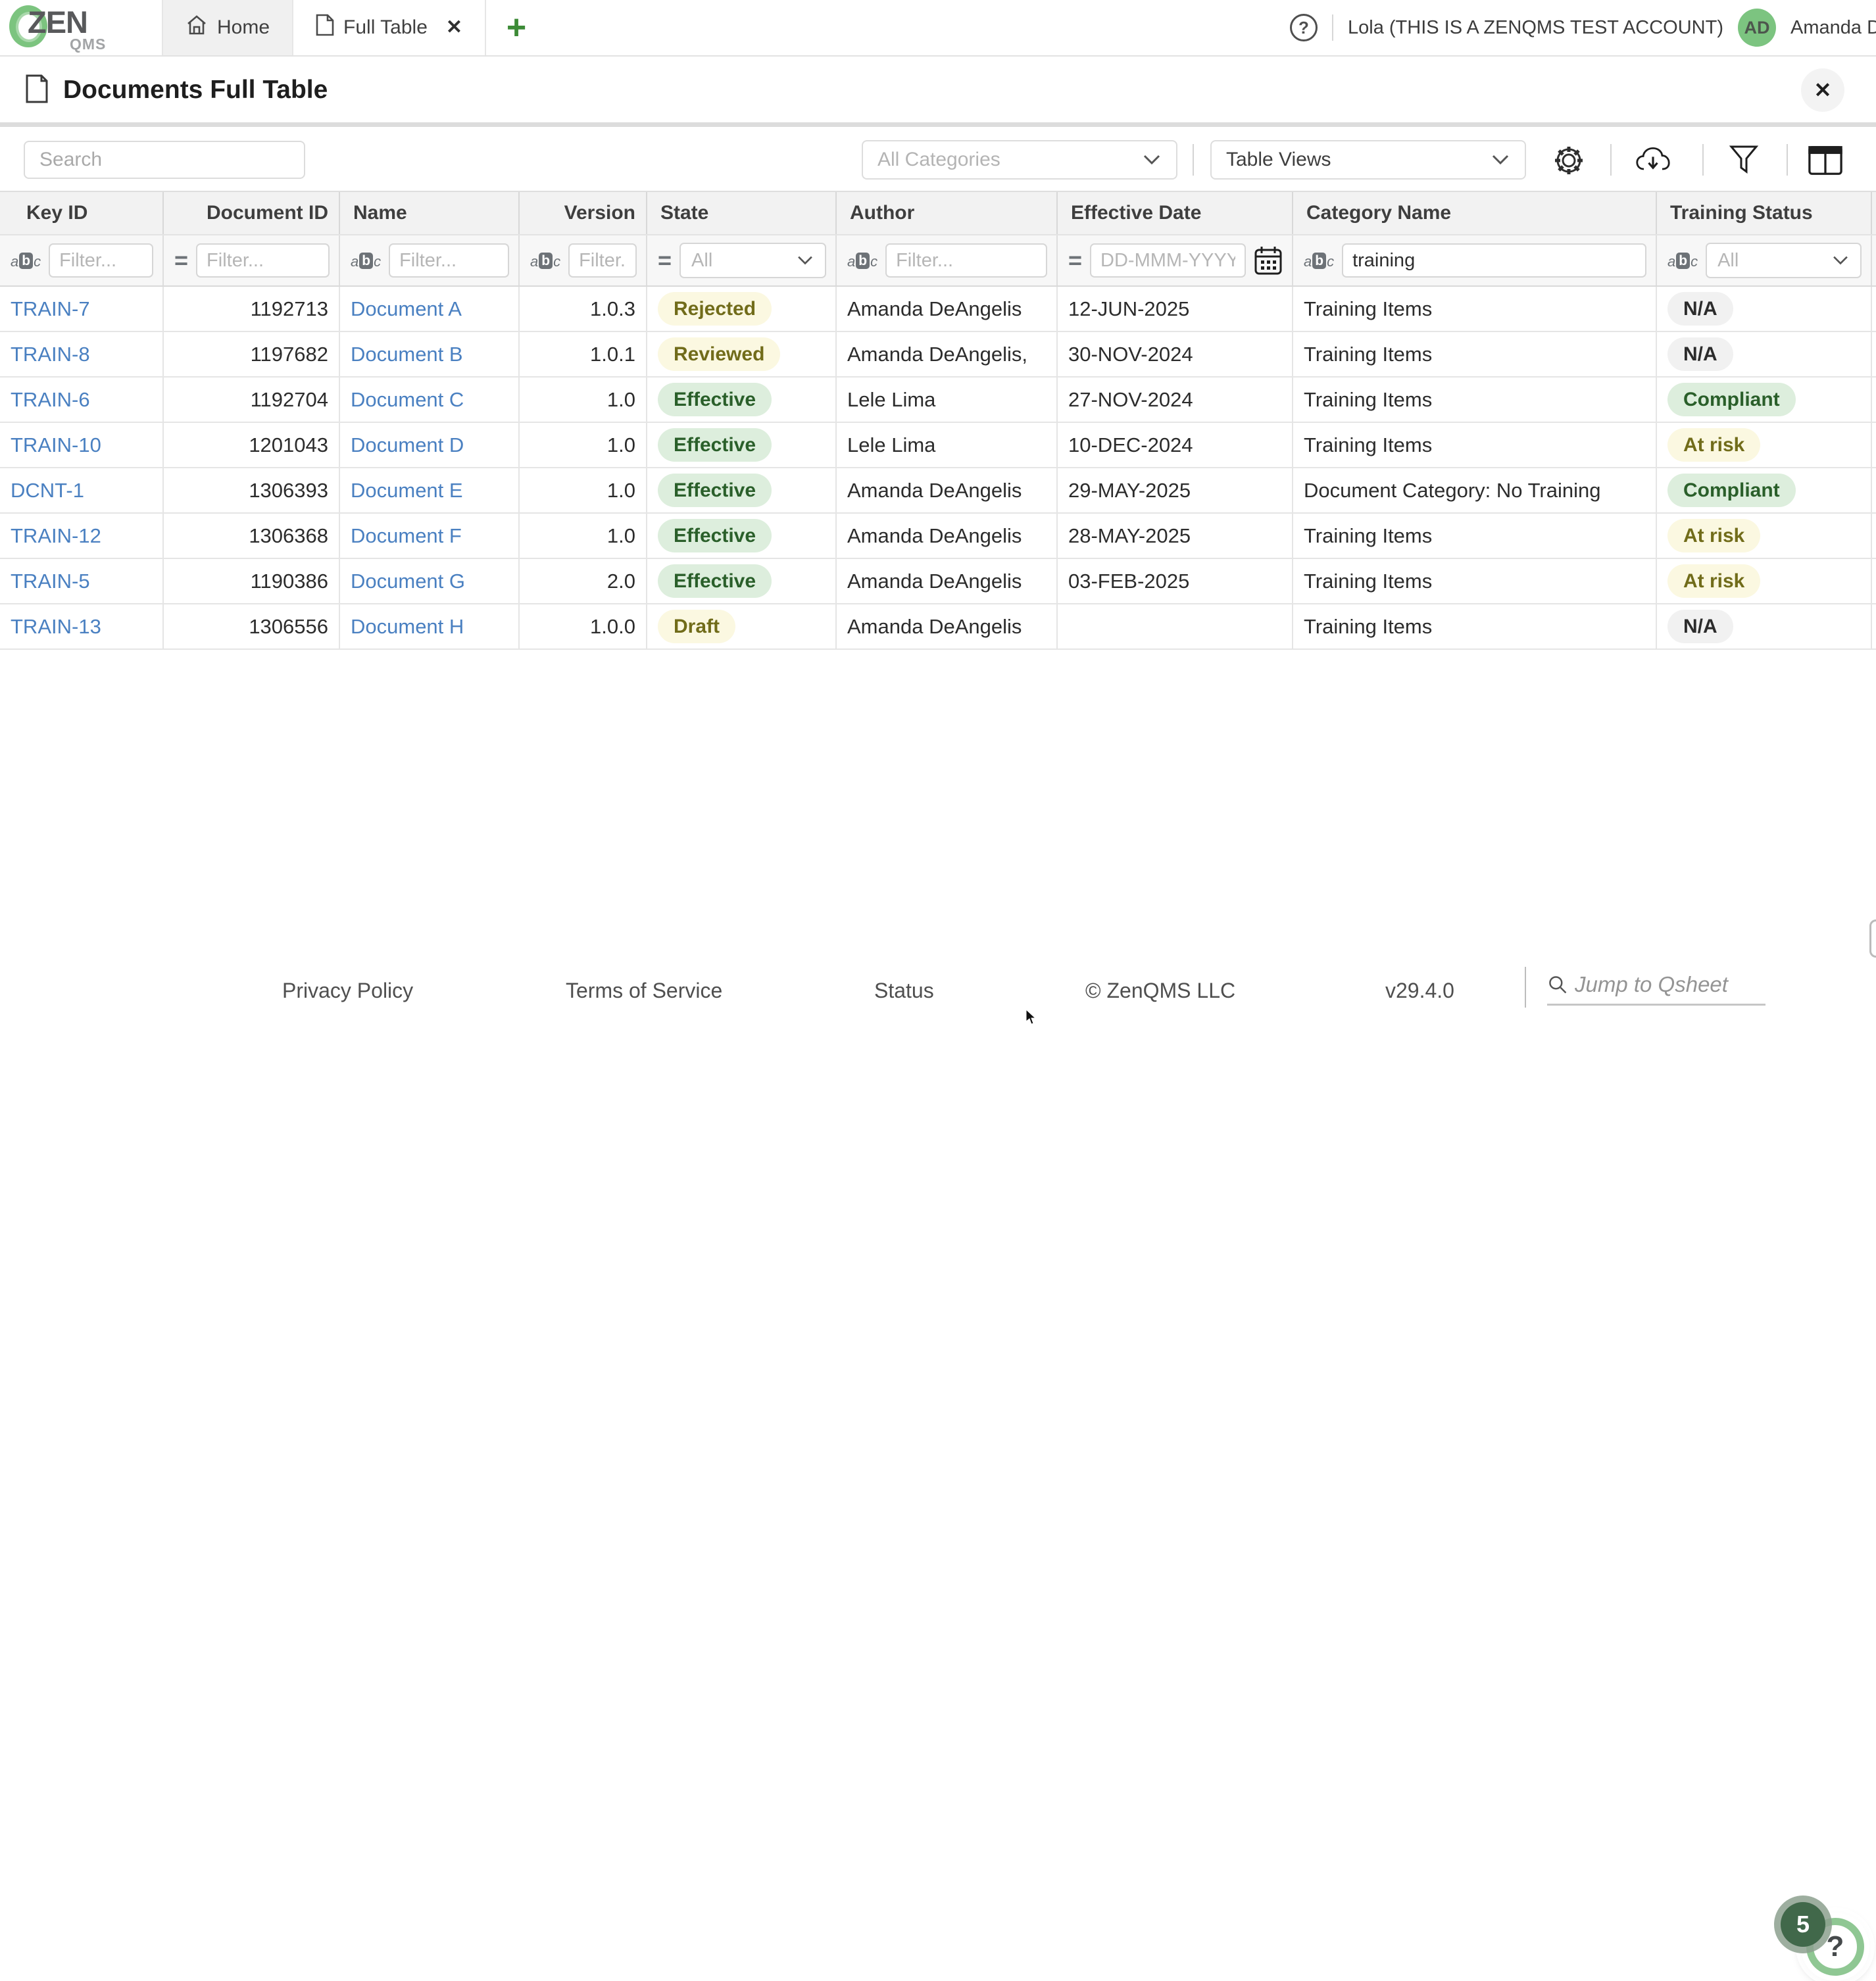 This screenshot has height=1981, width=1876. Describe the element at coordinates (82, 213) in the screenshot. I see `column-header-key-id: Key ID` at that location.